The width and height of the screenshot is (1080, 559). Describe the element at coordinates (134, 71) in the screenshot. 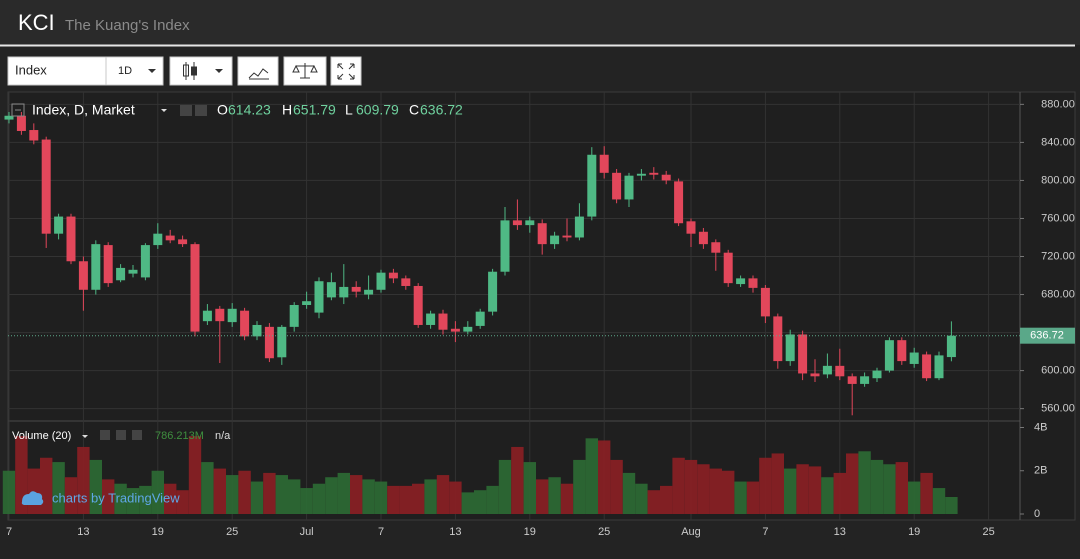

I see `interval-select` at that location.